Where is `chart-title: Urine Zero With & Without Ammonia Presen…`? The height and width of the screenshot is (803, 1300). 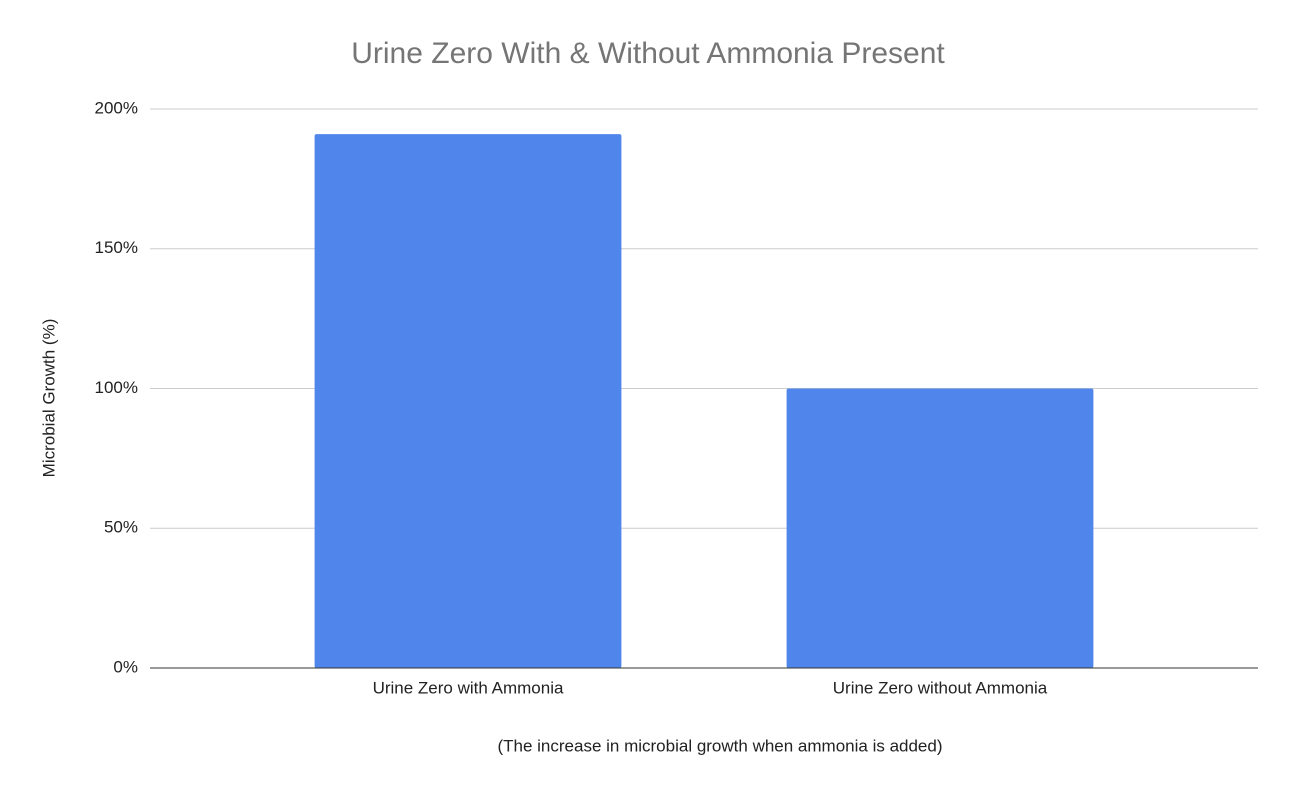 chart-title: Urine Zero With & Without Ammonia Presen… is located at coordinates (648, 53).